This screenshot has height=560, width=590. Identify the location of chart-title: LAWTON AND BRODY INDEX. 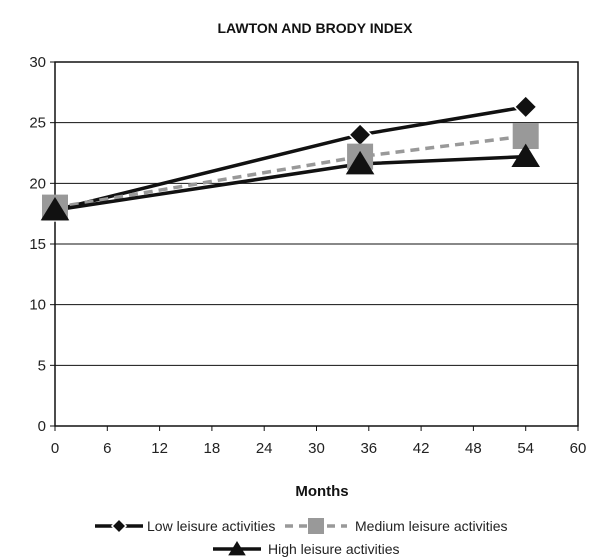
(316, 28).